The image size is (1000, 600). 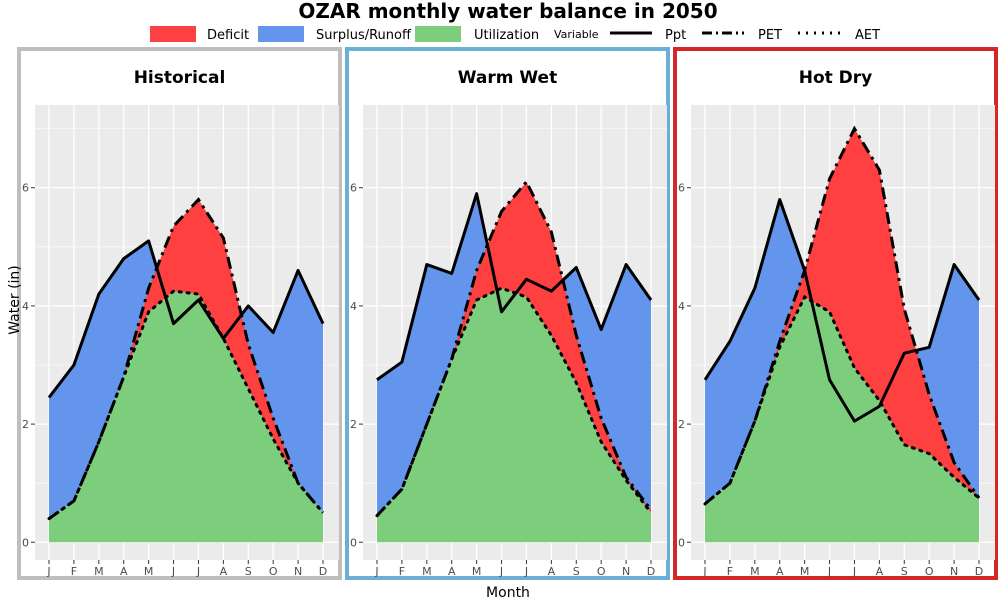 What do you see at coordinates (867, 35) in the screenshot?
I see `legend-label-aet: AET` at bounding box center [867, 35].